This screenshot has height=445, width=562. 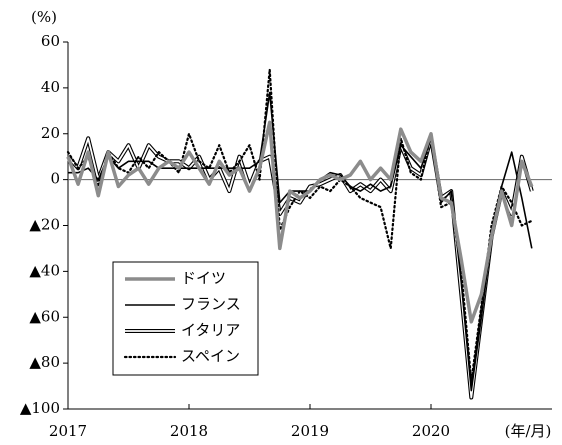 What do you see at coordinates (44, 270) in the screenshot?
I see `y-tick-label: ▲40` at bounding box center [44, 270].